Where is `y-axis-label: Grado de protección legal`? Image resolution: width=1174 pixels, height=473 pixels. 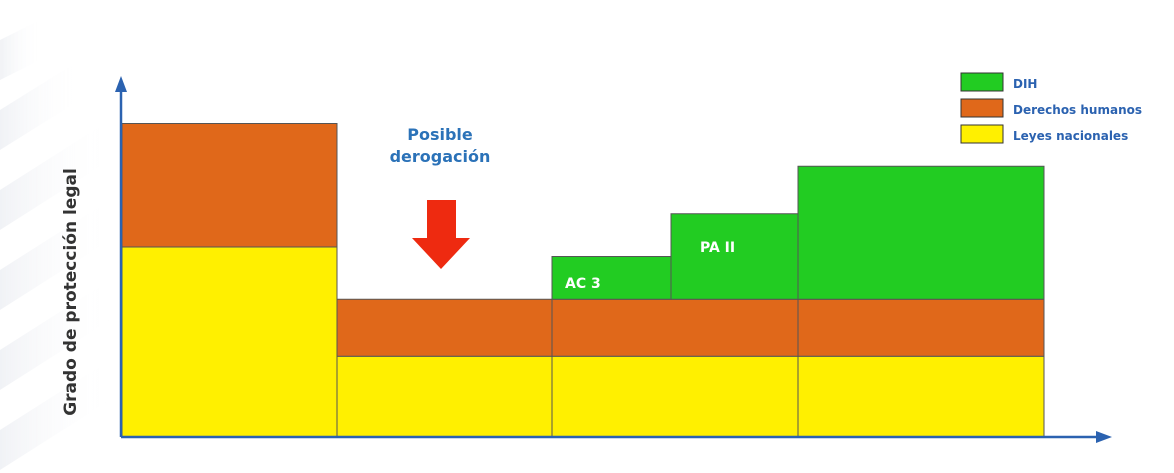
y-axis-label: Grado de protección legal is located at coordinates (71, 292).